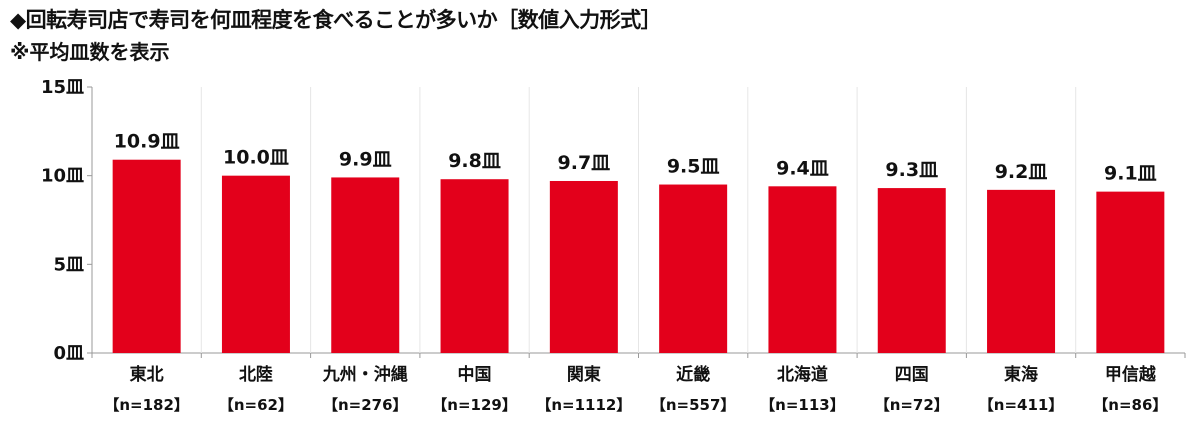 This screenshot has height=422, width=1200. I want to click on sample-size-label: 【n=557】, so click(693, 405).